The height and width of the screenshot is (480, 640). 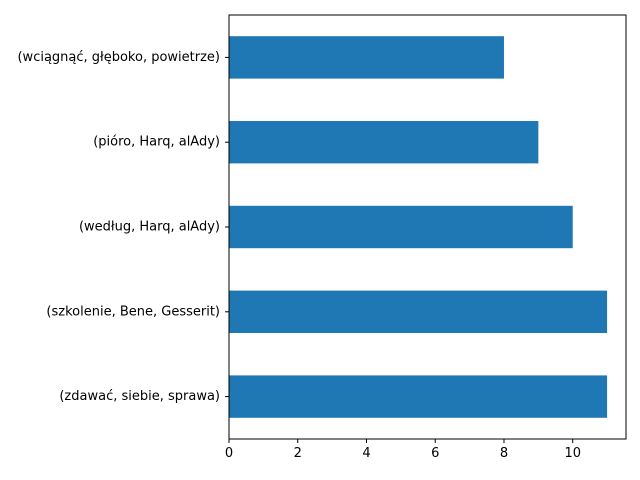 I want to click on x-tick-label-5: 10, so click(x=572, y=453).